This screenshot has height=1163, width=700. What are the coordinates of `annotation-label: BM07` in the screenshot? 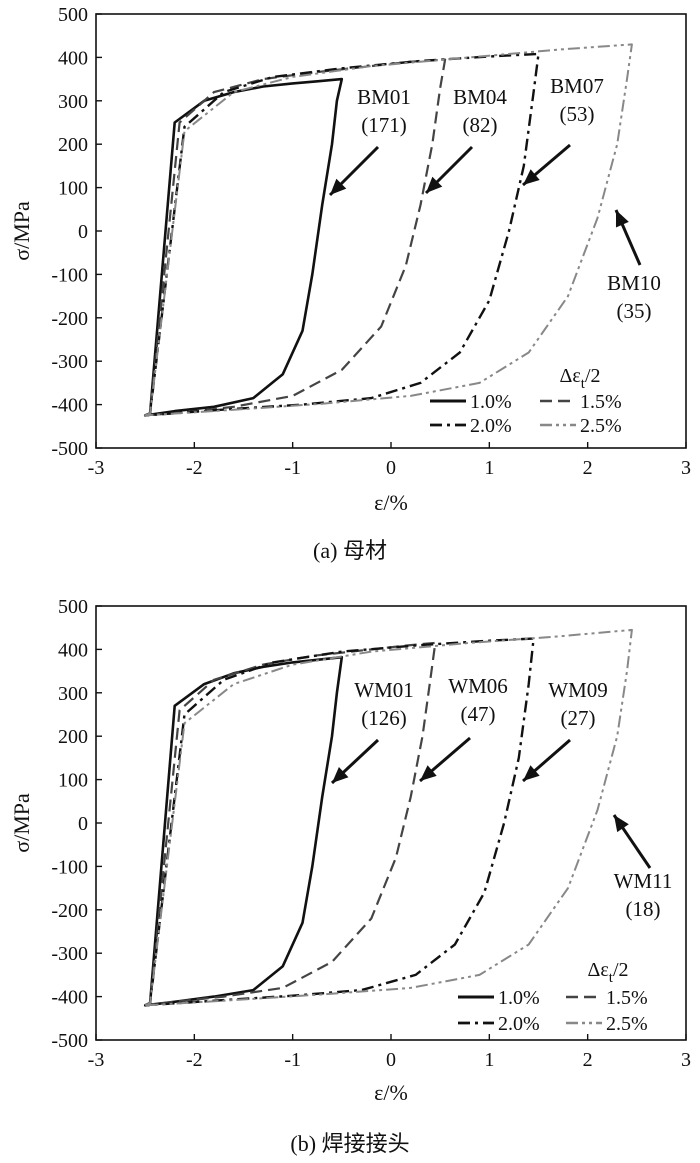 It's located at (577, 86).